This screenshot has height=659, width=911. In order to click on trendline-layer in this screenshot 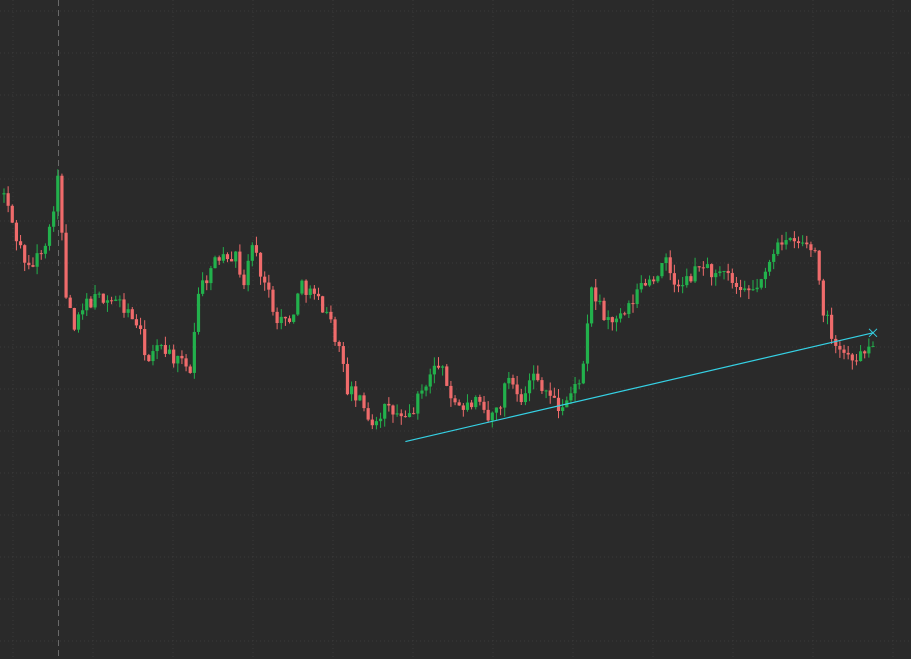, I will do `click(641, 385)`.